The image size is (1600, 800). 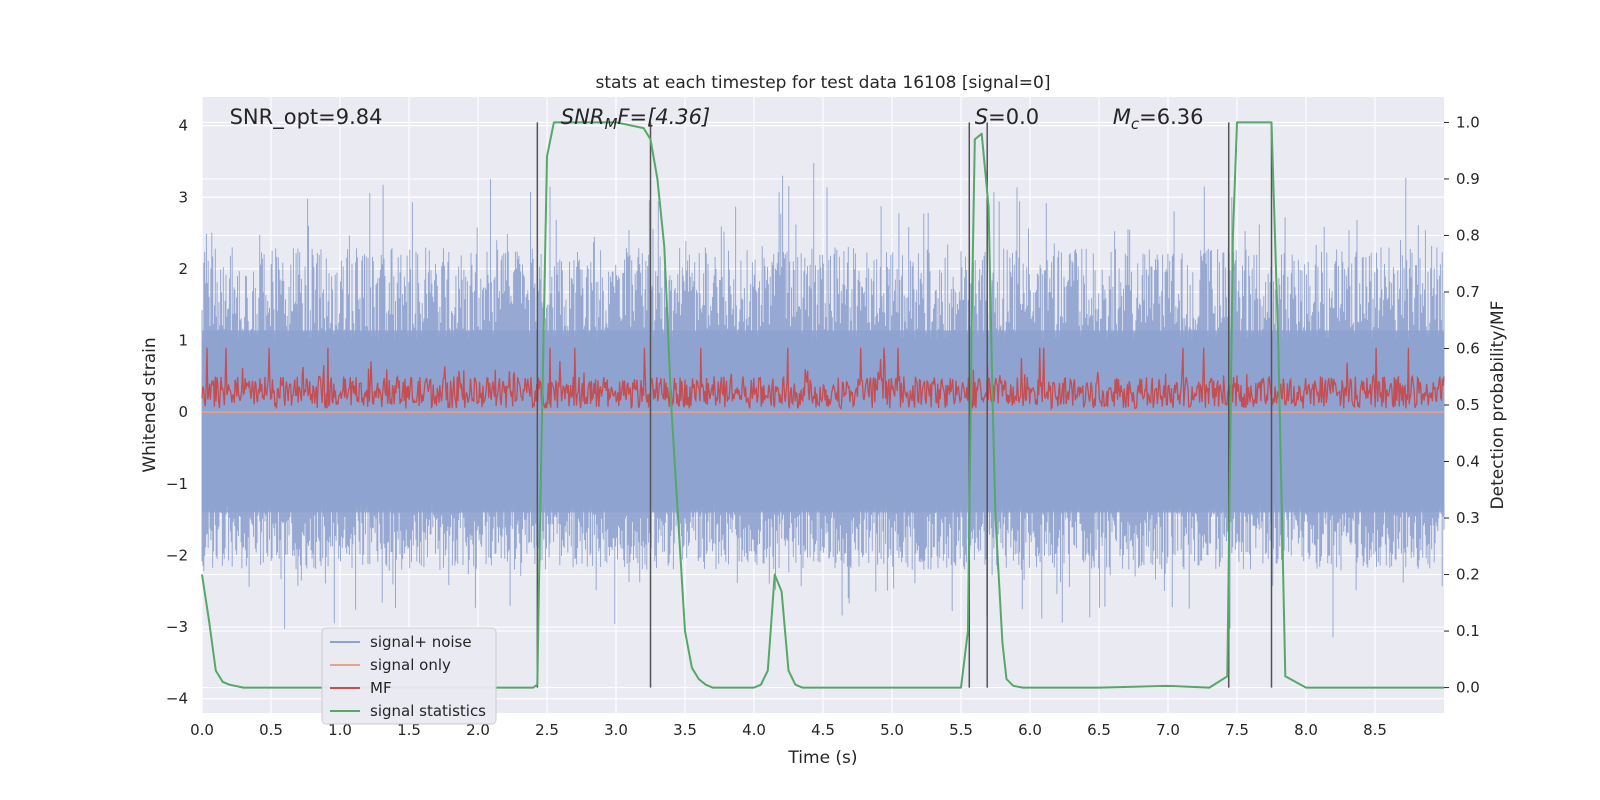 What do you see at coordinates (410, 665) in the screenshot?
I see `legend-label: signal only` at bounding box center [410, 665].